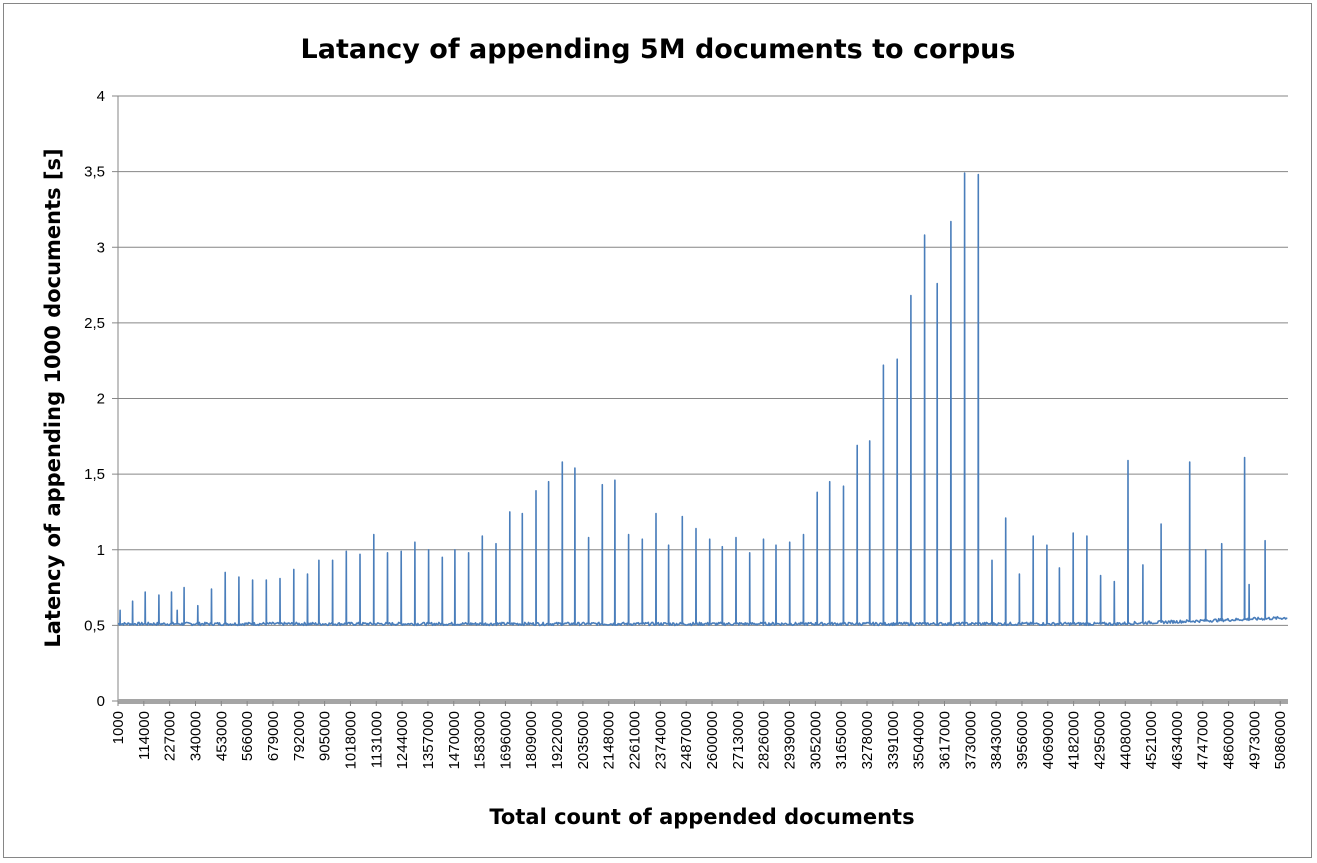 This screenshot has width=1317, height=863. What do you see at coordinates (815, 740) in the screenshot?
I see `x-tick-label: 3052000` at bounding box center [815, 740].